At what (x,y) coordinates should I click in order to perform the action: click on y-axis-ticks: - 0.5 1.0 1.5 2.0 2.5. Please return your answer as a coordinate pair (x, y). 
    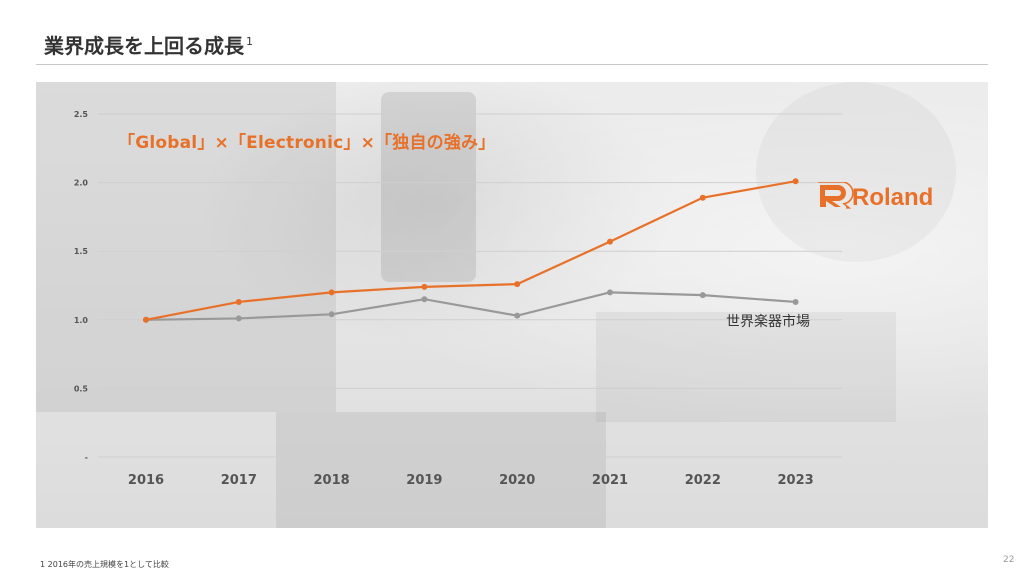
    Looking at the image, I should click on (81, 286).